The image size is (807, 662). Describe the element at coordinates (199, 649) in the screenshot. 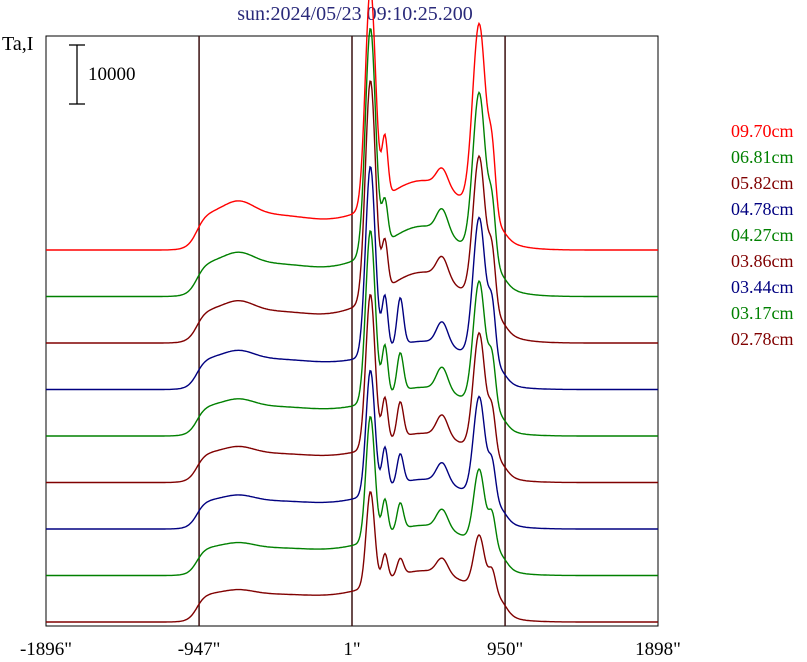

I see `x-tick-label-1: -947"` at that location.